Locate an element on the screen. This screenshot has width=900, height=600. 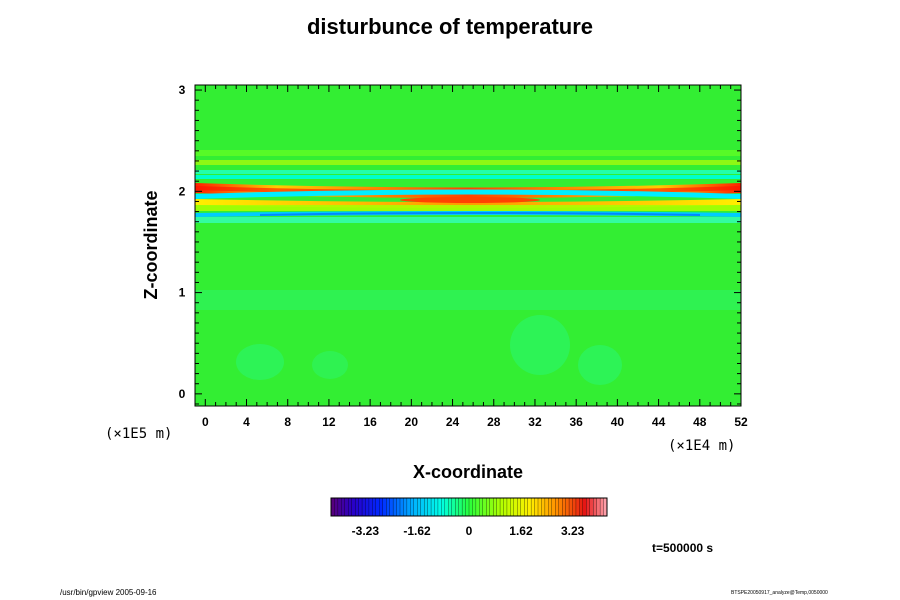
field-max is located at coordinates (470, 200).